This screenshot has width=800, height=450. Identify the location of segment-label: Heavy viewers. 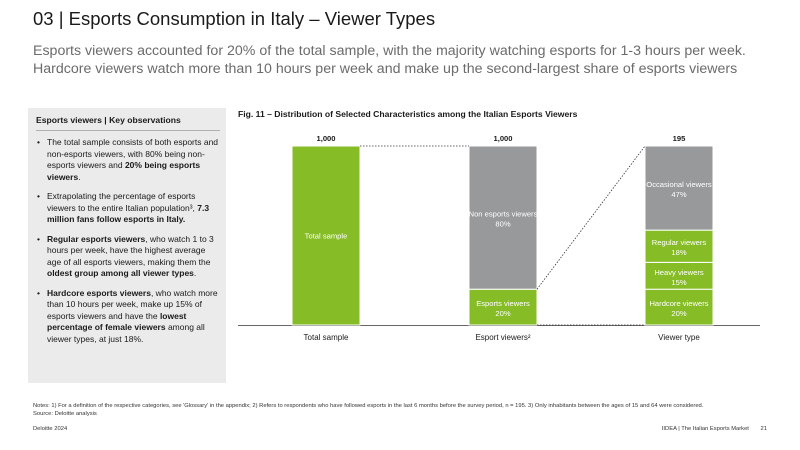
(679, 272).